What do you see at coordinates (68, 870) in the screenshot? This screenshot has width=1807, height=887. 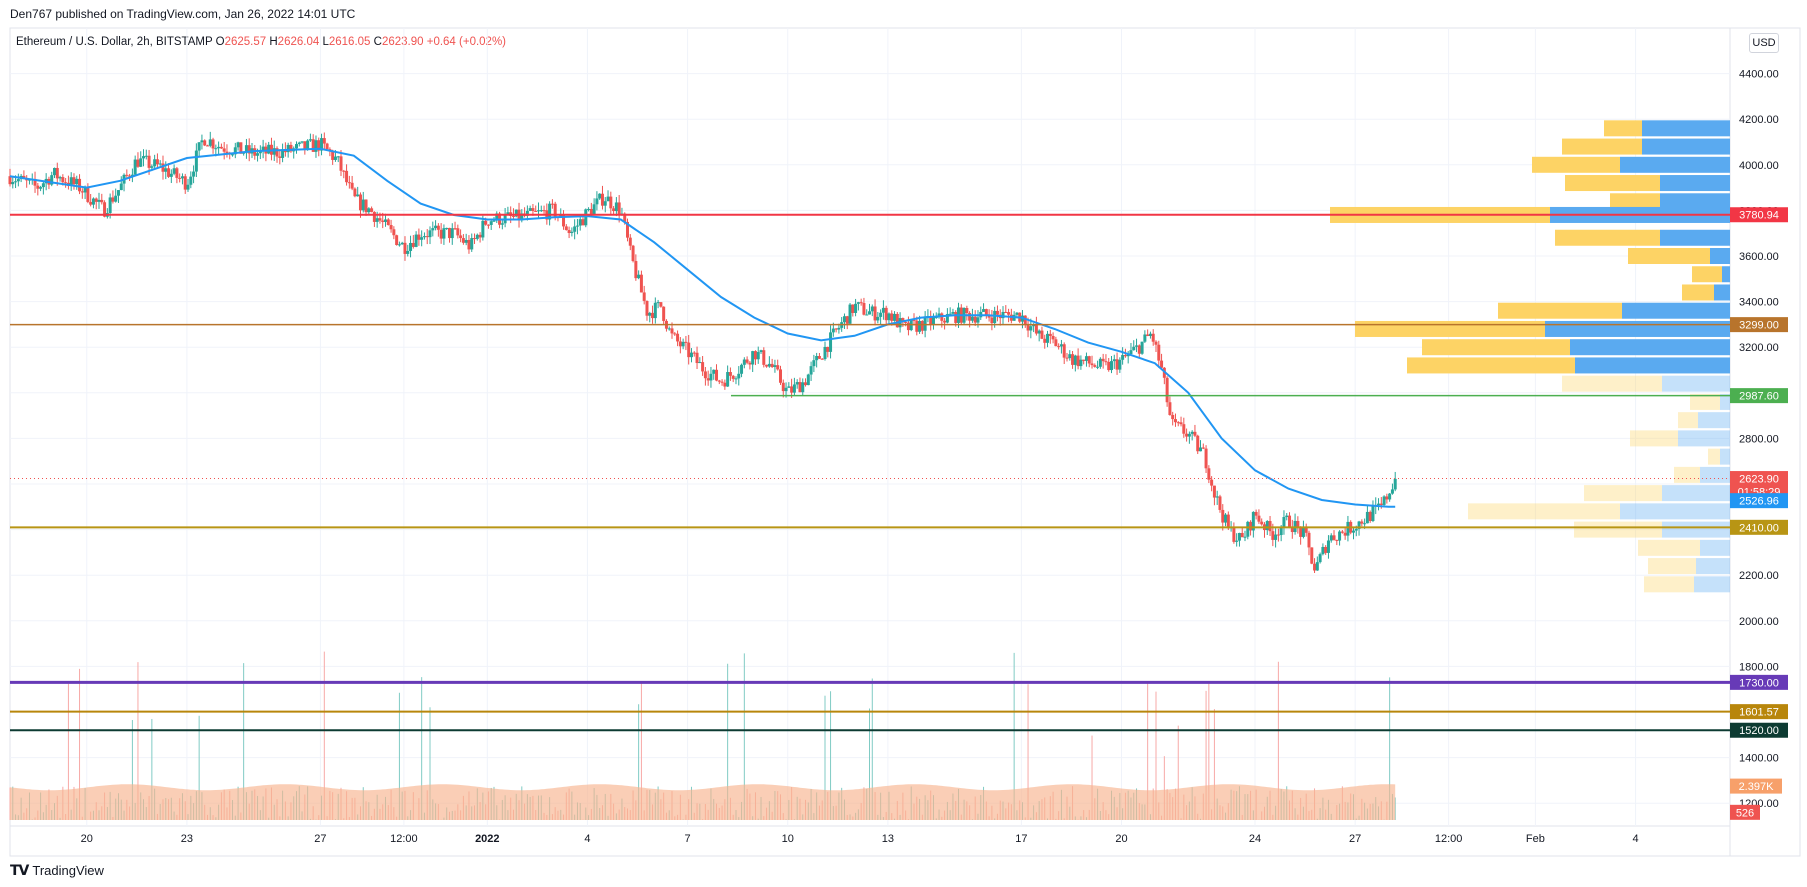 I see `brand-name: TradingView` at bounding box center [68, 870].